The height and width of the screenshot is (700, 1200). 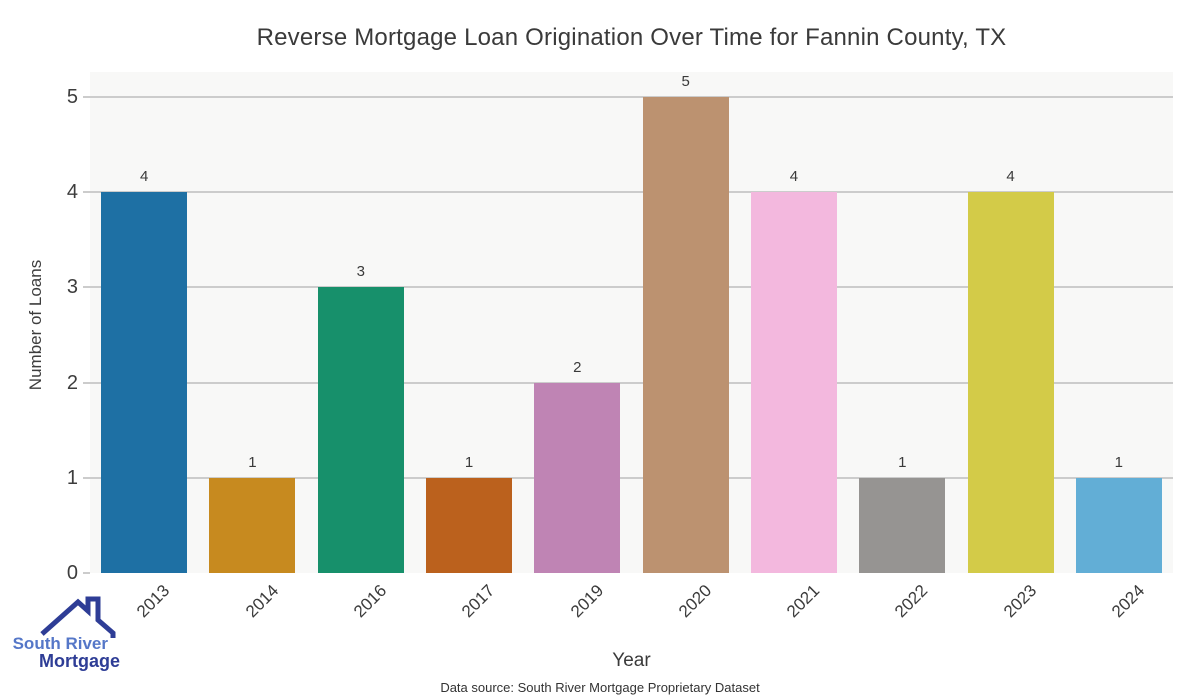 What do you see at coordinates (1128, 601) in the screenshot?
I see `x-tick-label-2024: 2024` at bounding box center [1128, 601].